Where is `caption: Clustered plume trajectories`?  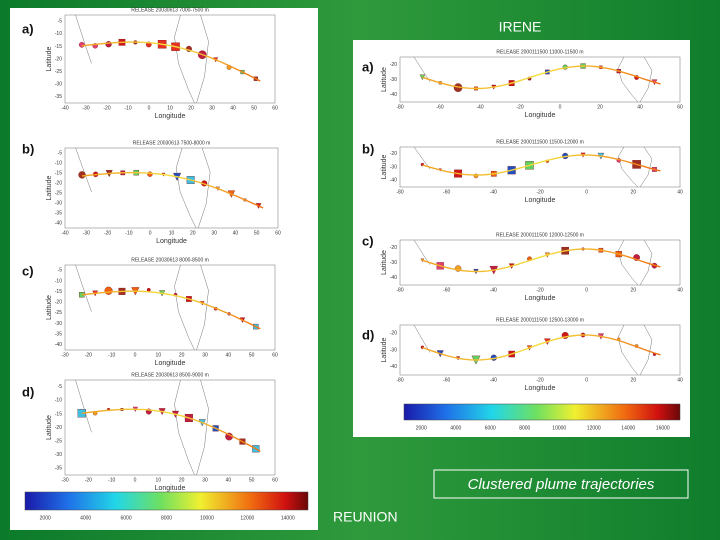
caption: Clustered plume trajectories is located at coordinates (561, 484).